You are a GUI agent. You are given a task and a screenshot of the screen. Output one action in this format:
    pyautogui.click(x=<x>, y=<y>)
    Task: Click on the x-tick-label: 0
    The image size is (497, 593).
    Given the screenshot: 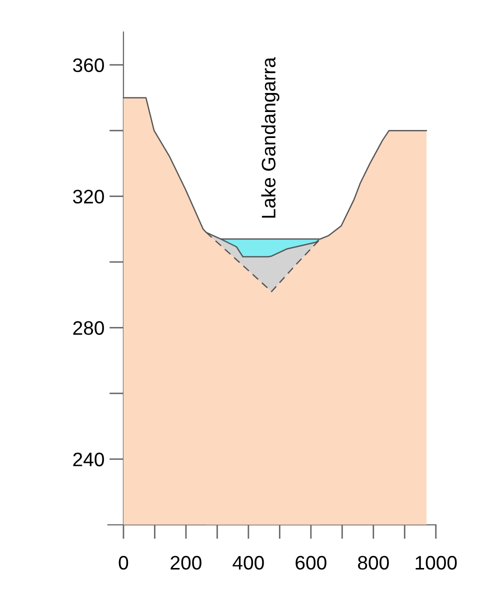 What is the action you would take?
    pyautogui.click(x=123, y=563)
    